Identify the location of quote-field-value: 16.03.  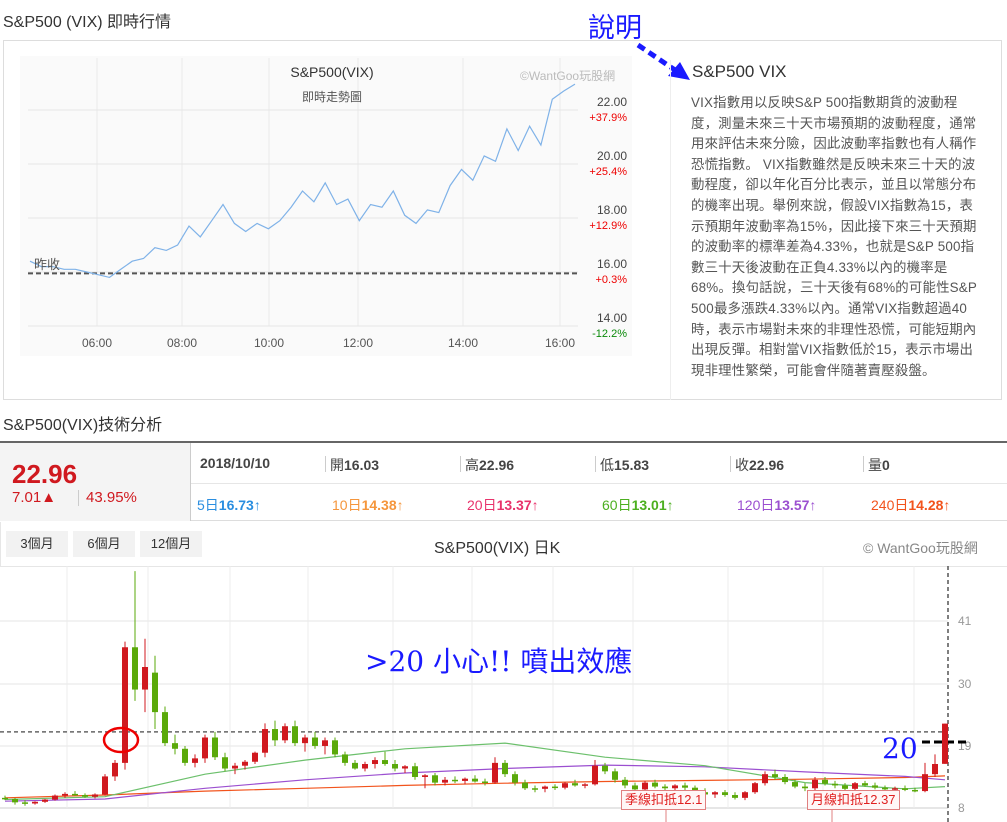
(362, 465).